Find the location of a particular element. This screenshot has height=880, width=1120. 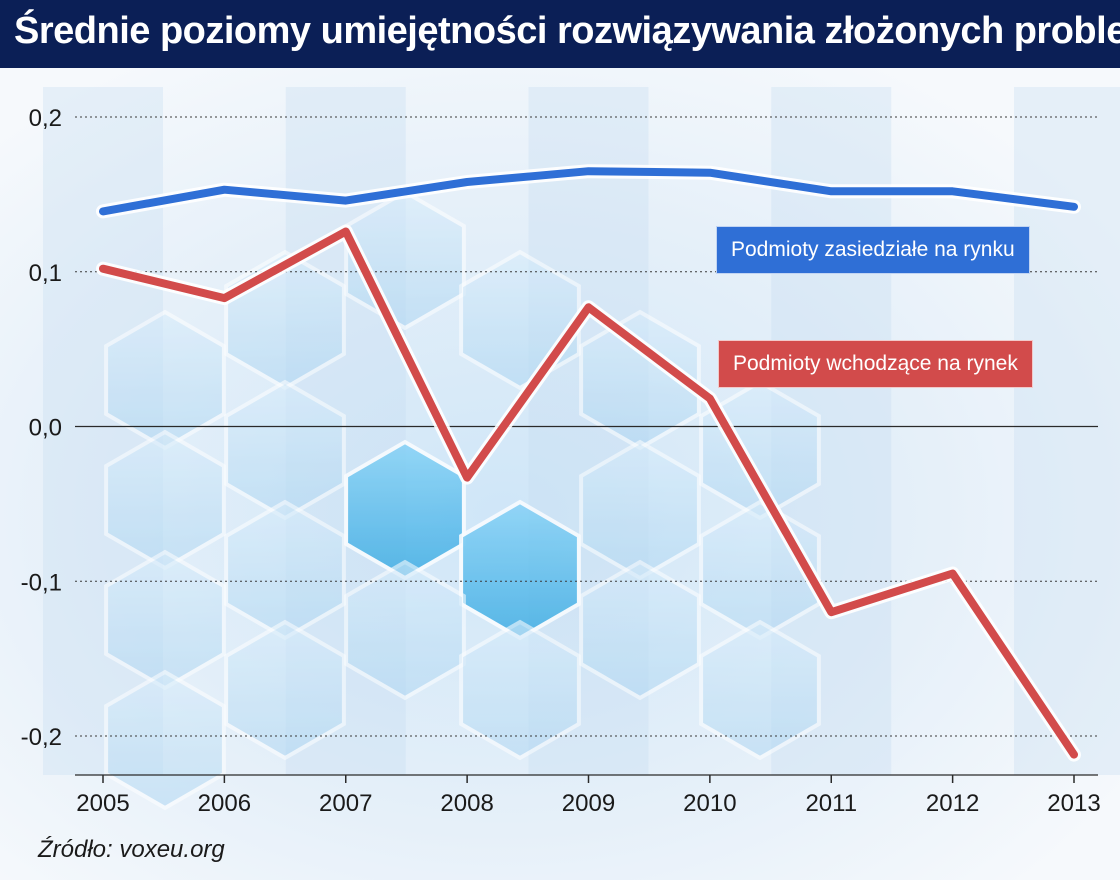

x-tick-label: 2006 is located at coordinates (224, 803).